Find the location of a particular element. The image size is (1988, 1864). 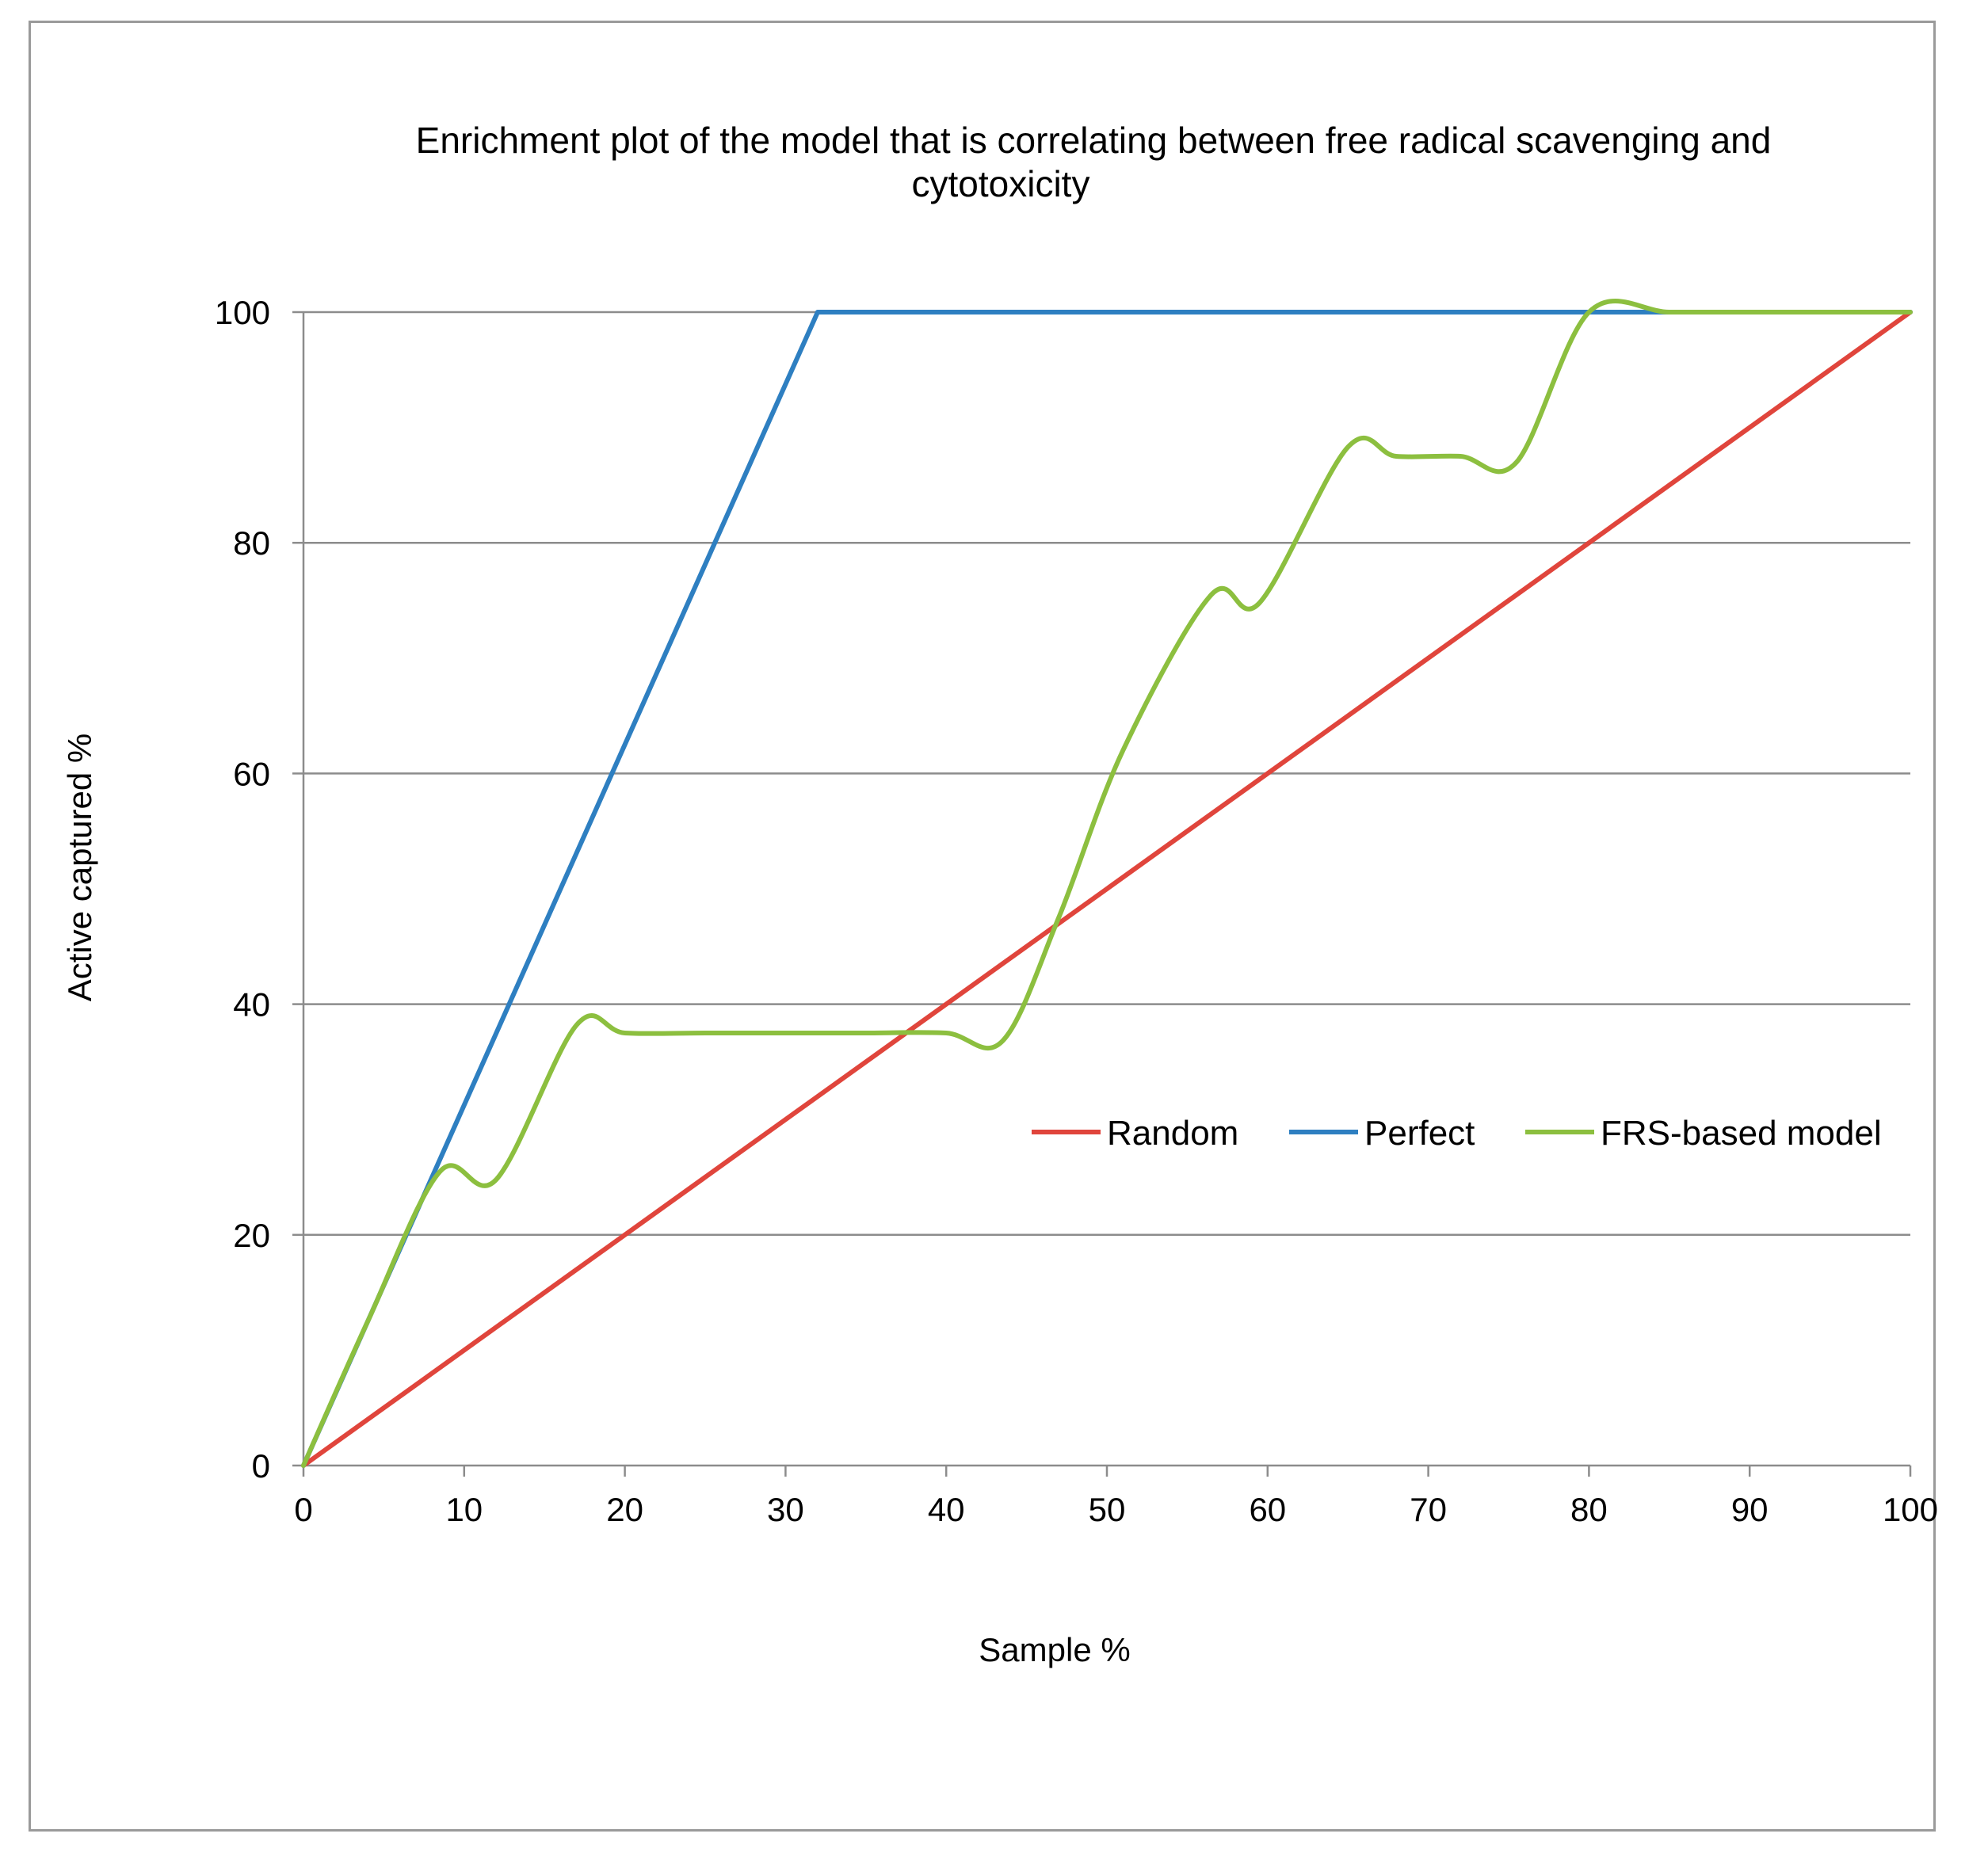

y-axis-label: Active captured % is located at coordinates (79, 868).